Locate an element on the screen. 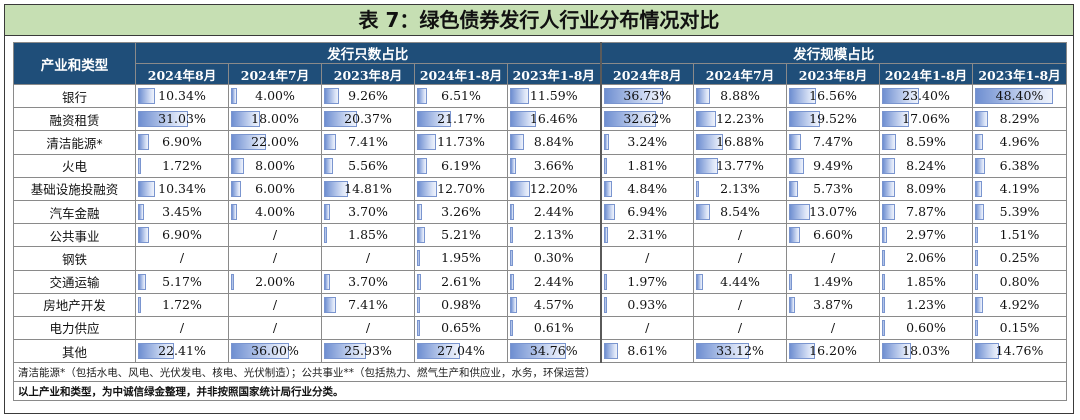 The image size is (1080, 420). count-share-cell: 4.00% is located at coordinates (275, 96).